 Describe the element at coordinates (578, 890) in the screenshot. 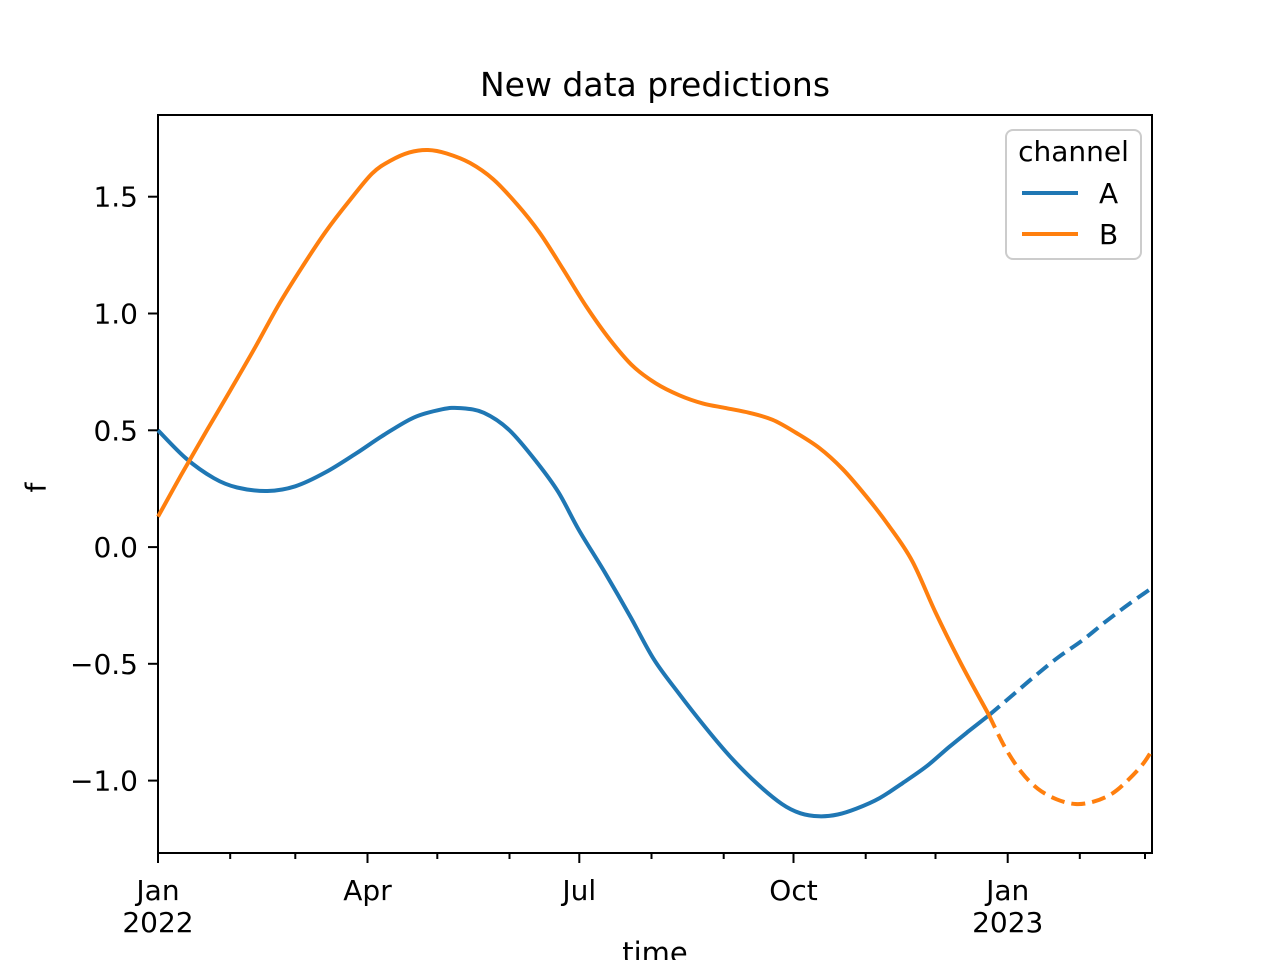

I see `x-tick-label: Jul` at that location.